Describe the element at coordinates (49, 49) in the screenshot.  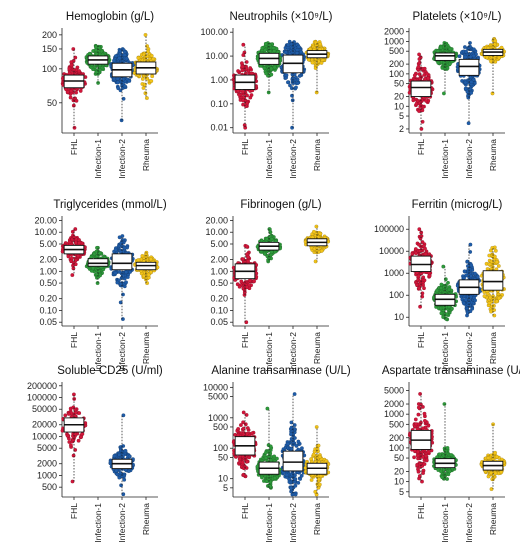
I see `y-tick-label: 150` at that location.